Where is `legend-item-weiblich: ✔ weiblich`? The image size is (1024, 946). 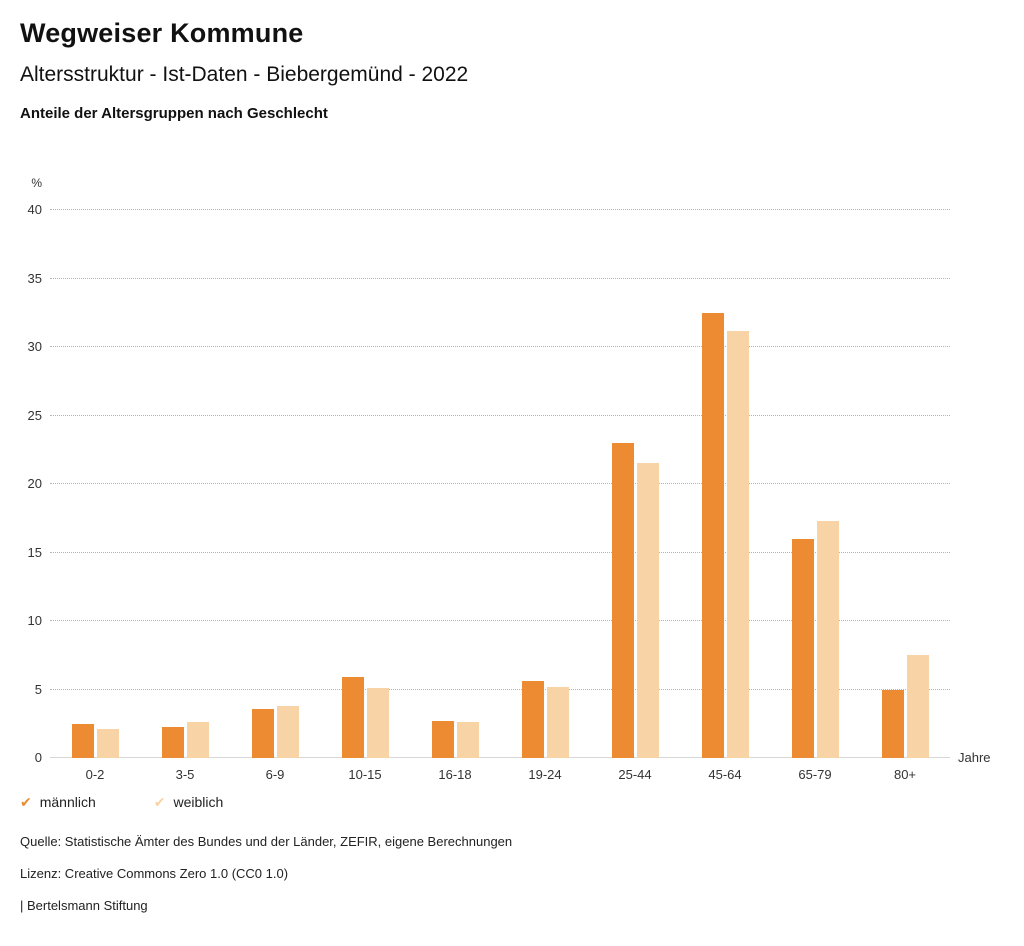 legend-item-weiblich: ✔ weiblich is located at coordinates (189, 802).